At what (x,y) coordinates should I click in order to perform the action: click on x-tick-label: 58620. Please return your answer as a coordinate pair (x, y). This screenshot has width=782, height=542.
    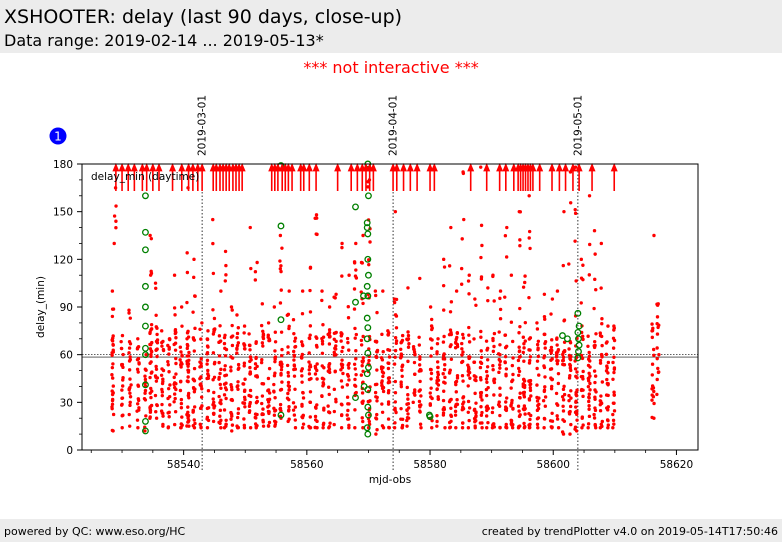
    Looking at the image, I should click on (676, 465).